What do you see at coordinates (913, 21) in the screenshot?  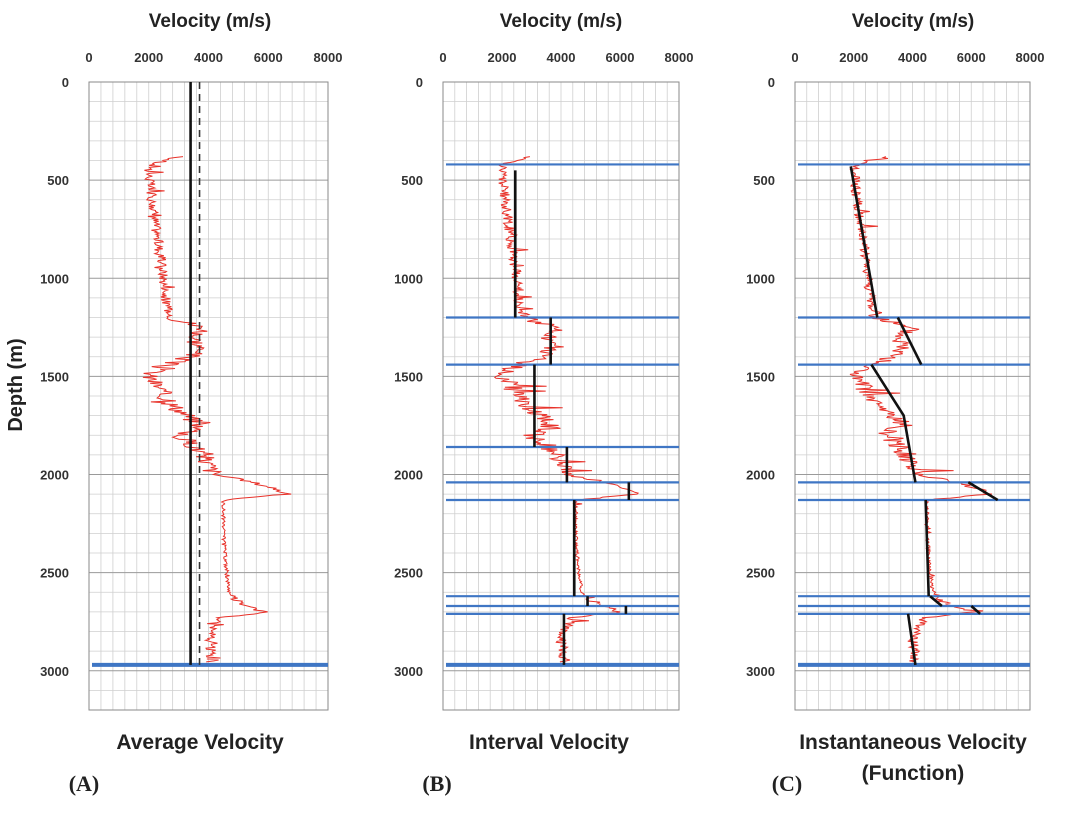 I see `x-axis-title-c: Velocity (m/s)` at bounding box center [913, 21].